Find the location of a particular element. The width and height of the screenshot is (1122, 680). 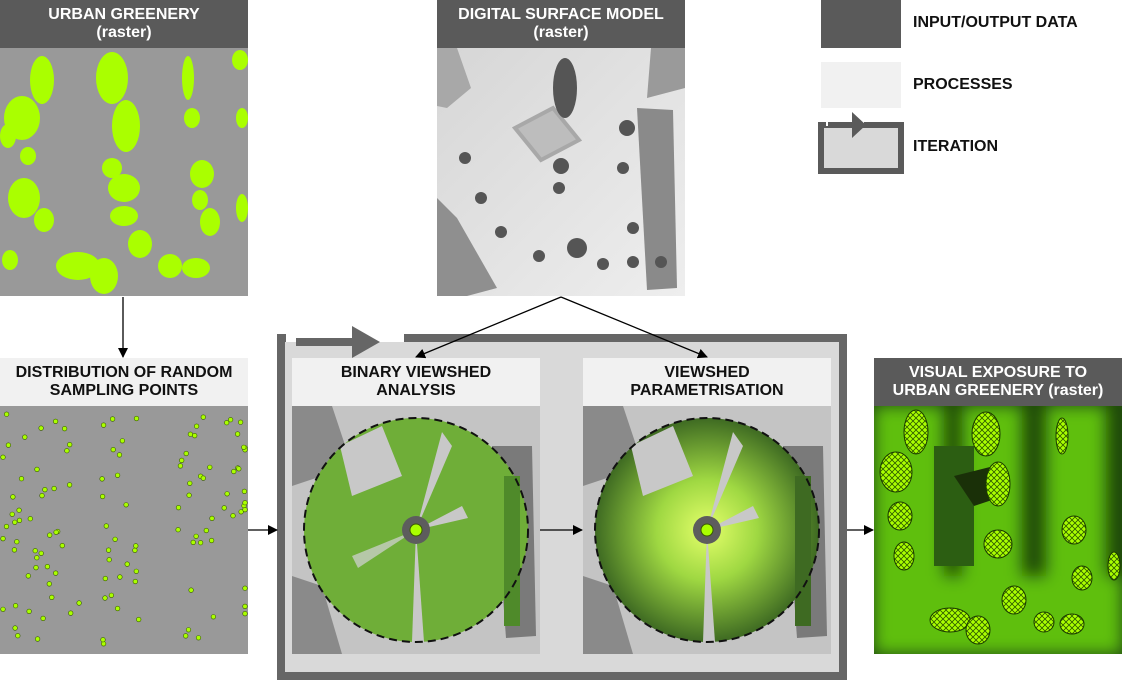

legend-input-output-swatch is located at coordinates (861, 24).